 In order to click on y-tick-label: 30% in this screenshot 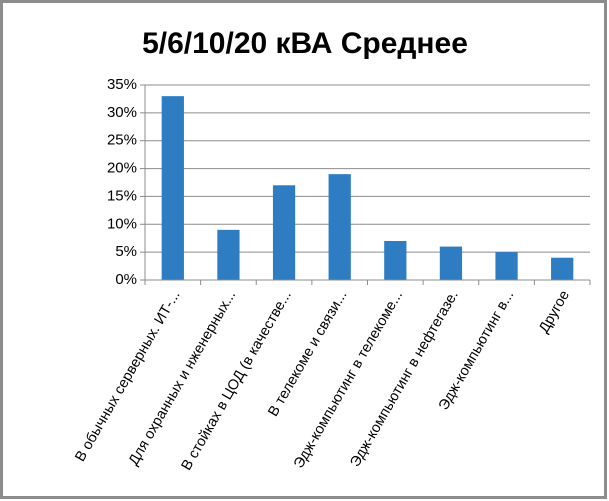, I will do `click(122, 112)`.